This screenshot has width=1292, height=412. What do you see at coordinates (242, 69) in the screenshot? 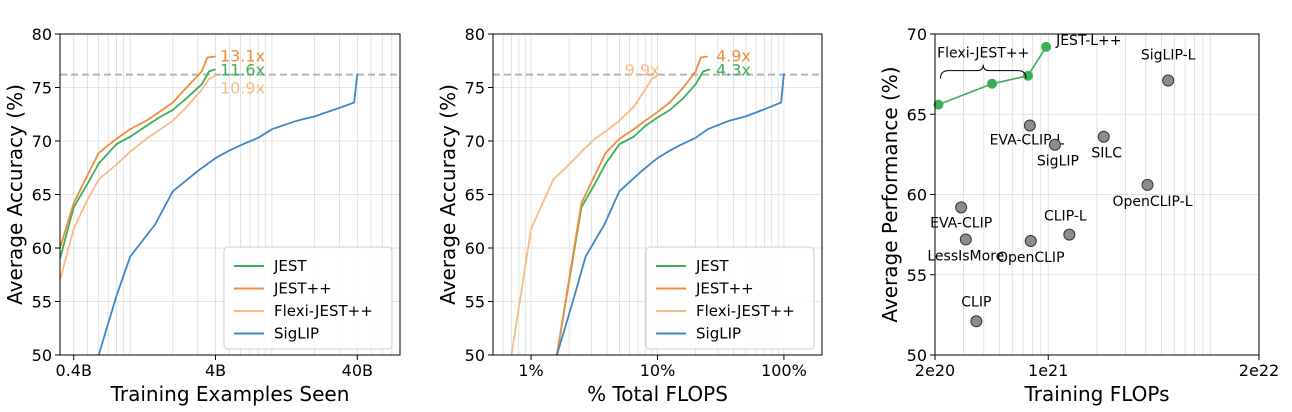
I see `speedup-annotation: 11.6x` at bounding box center [242, 69].